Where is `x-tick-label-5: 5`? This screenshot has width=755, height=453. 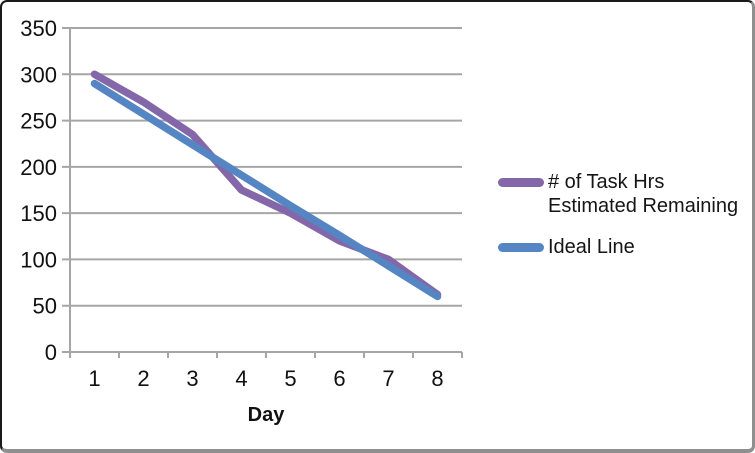 x-tick-label-5: 5 is located at coordinates (290, 378).